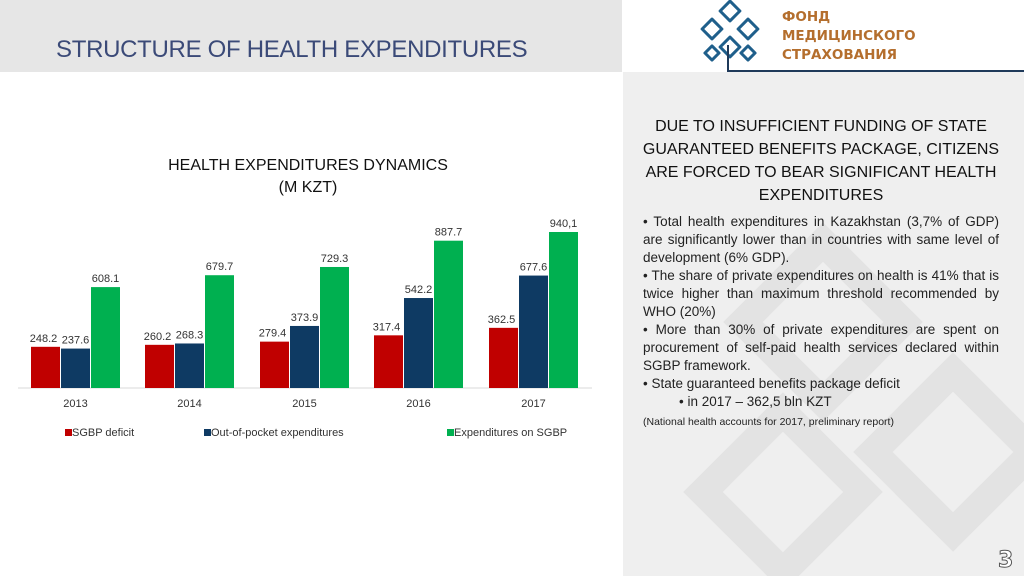 This screenshot has width=1024, height=576. Describe the element at coordinates (510, 433) in the screenshot. I see `legend-label: Expenditures on SGBP` at that location.